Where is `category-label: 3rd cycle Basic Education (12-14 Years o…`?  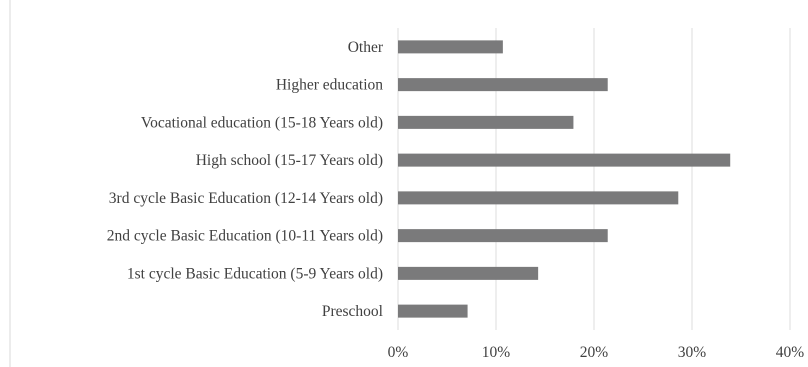 category-label: 3rd cycle Basic Education (12-14 Years o… is located at coordinates (246, 198).